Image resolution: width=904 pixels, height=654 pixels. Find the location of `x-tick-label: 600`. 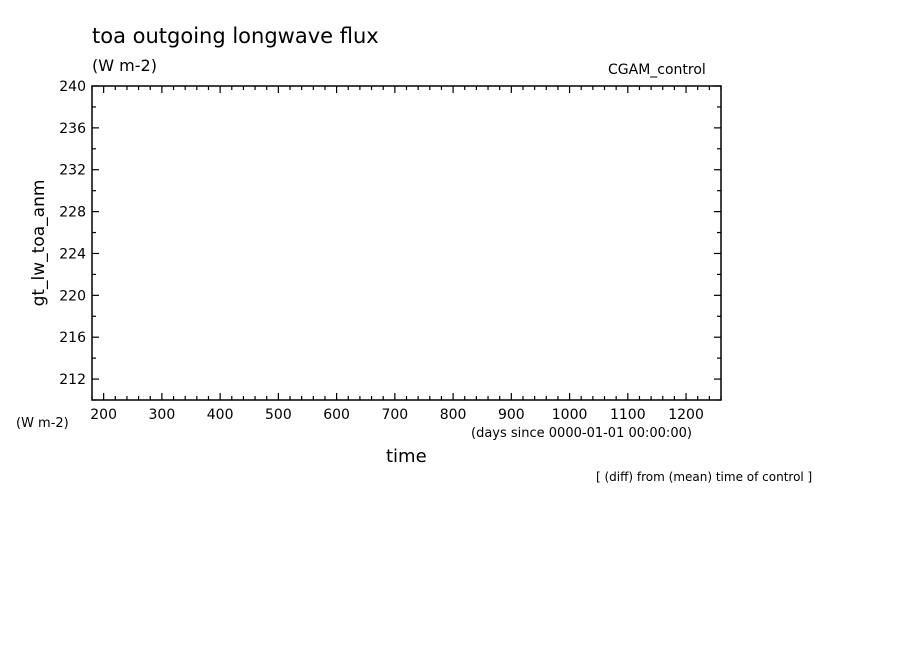

x-tick-label: 600 is located at coordinates (336, 415).